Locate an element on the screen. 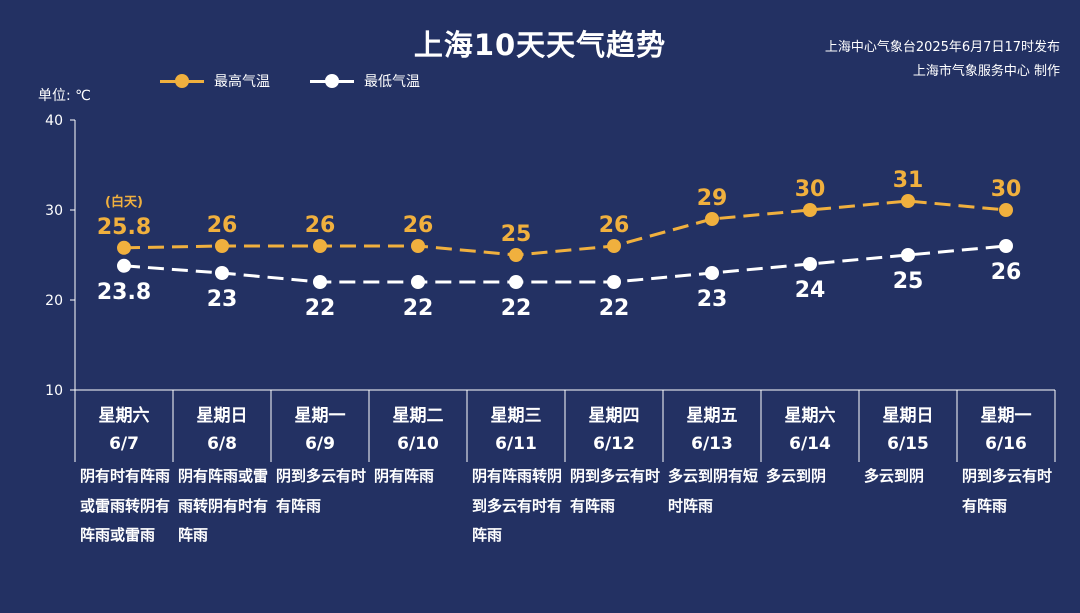  weekday-label: 星期五 is located at coordinates (712, 416).